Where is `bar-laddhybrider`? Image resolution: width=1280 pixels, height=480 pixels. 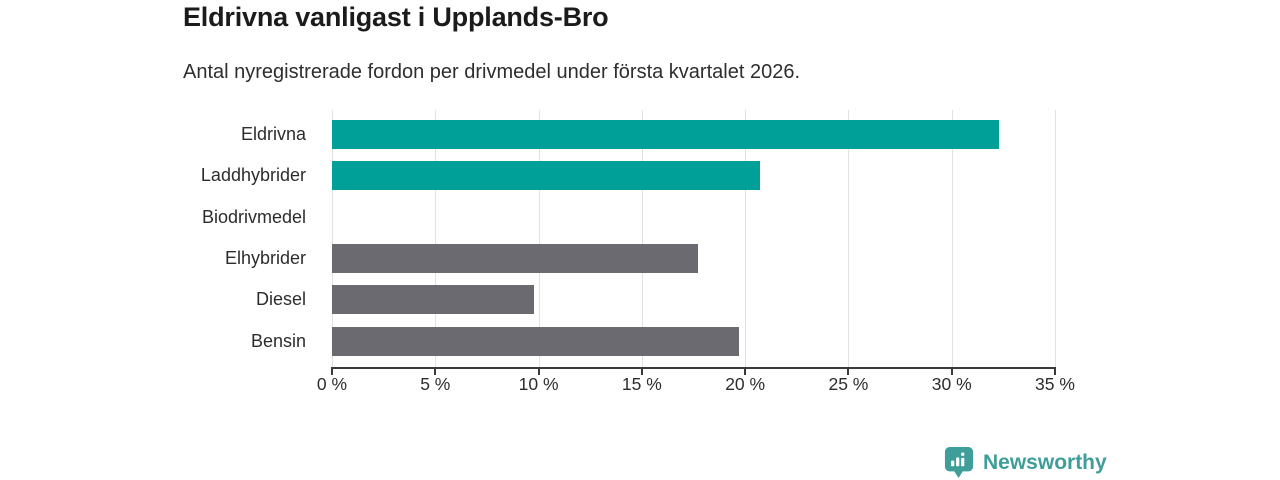
bar-laddhybrider is located at coordinates (546, 176).